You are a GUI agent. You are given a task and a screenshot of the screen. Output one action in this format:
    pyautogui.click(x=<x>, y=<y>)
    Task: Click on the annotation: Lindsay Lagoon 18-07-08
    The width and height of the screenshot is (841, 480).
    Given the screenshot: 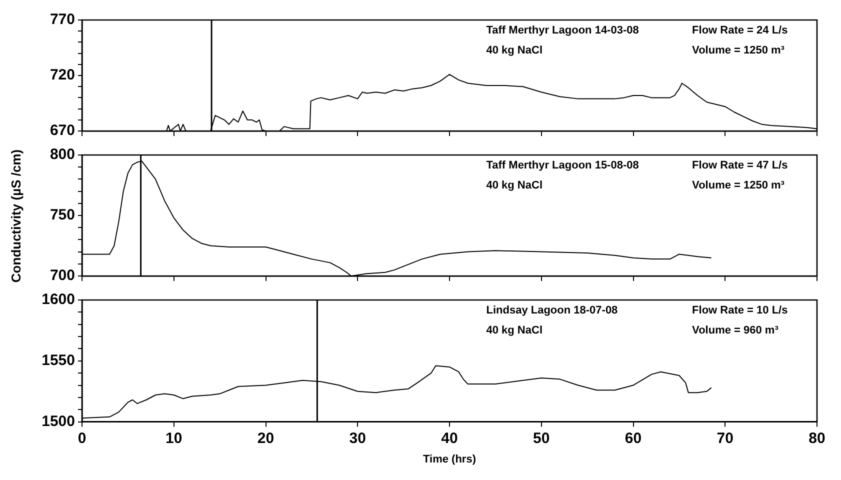 What is the action you would take?
    pyautogui.click(x=552, y=310)
    